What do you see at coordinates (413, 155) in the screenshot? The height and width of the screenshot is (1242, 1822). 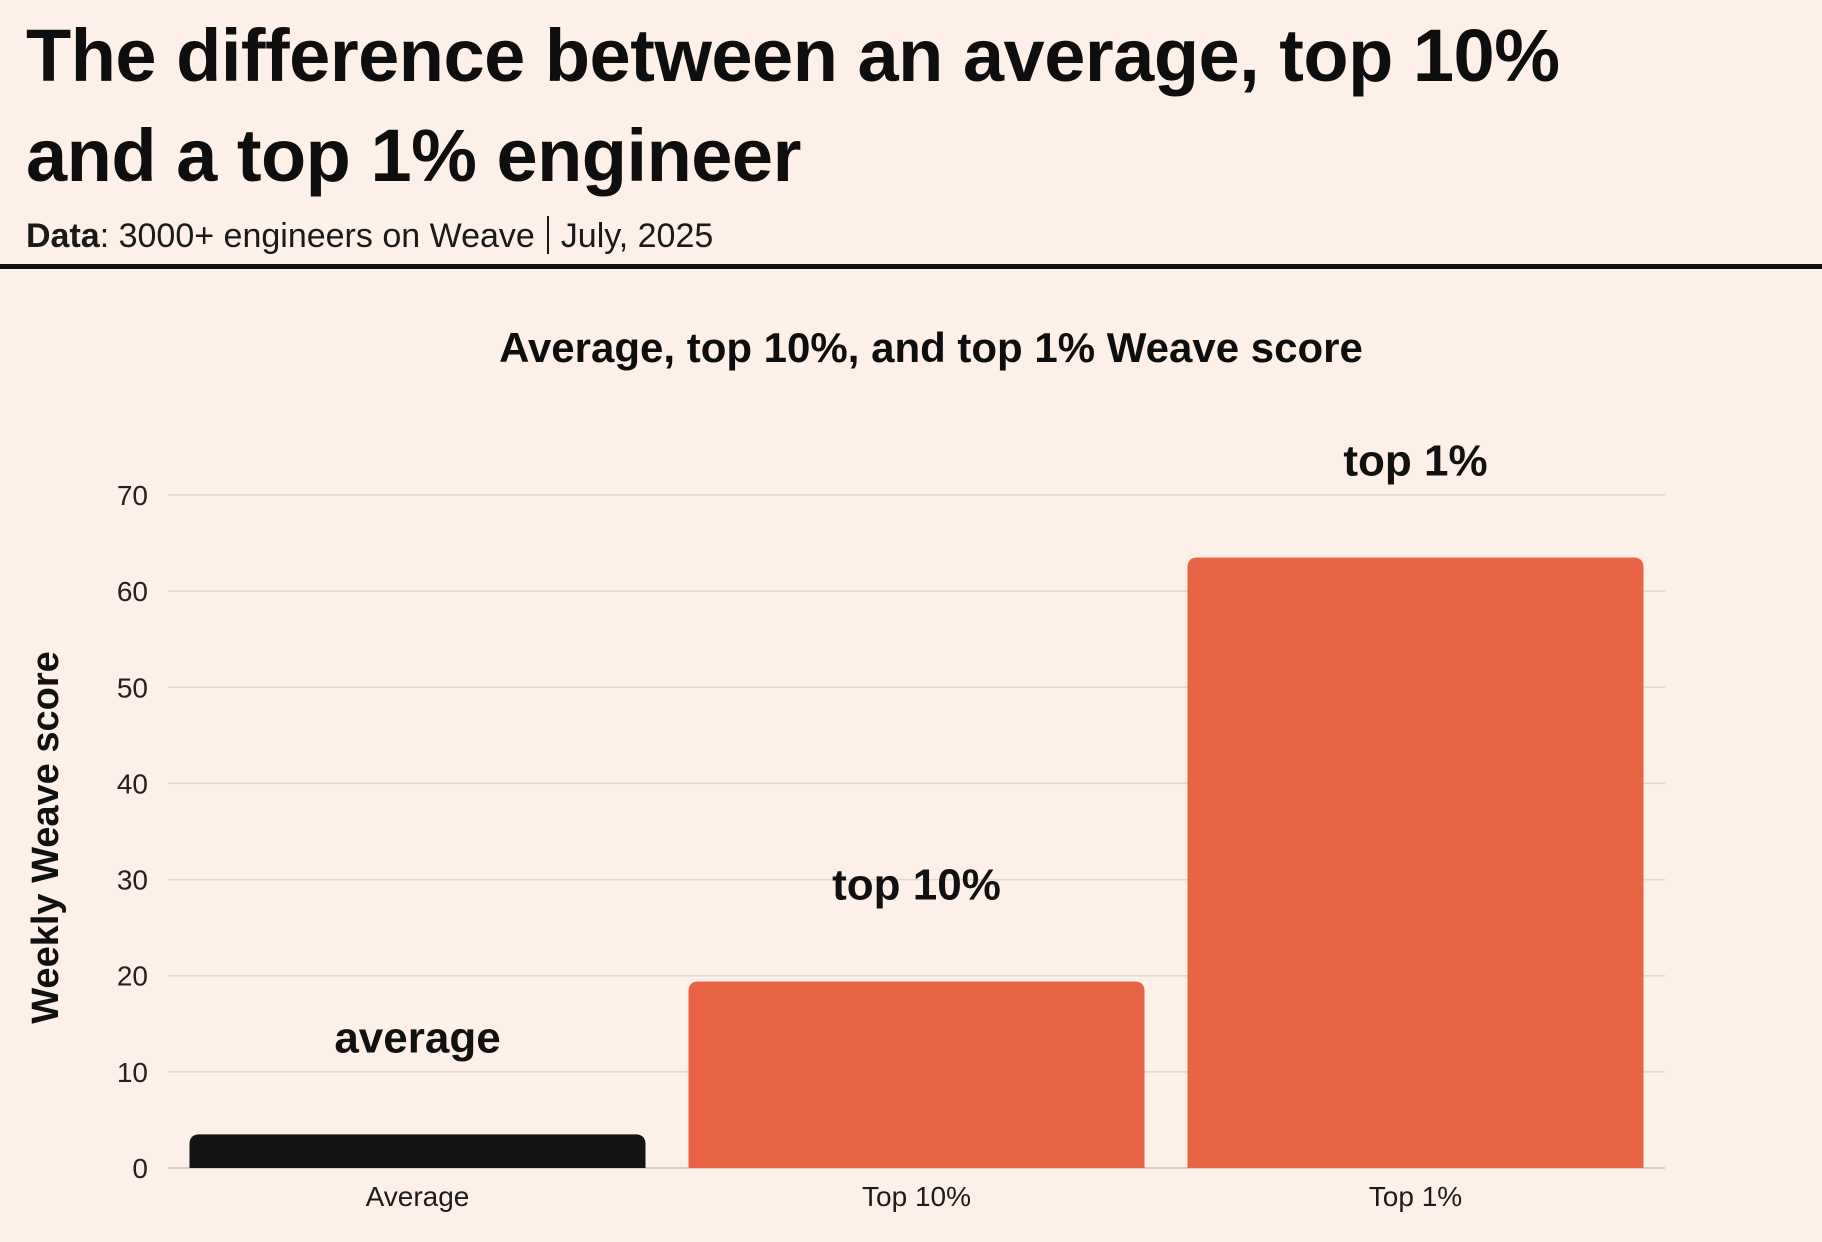 I see `headline-line-2: and a top 1% engineer` at bounding box center [413, 155].